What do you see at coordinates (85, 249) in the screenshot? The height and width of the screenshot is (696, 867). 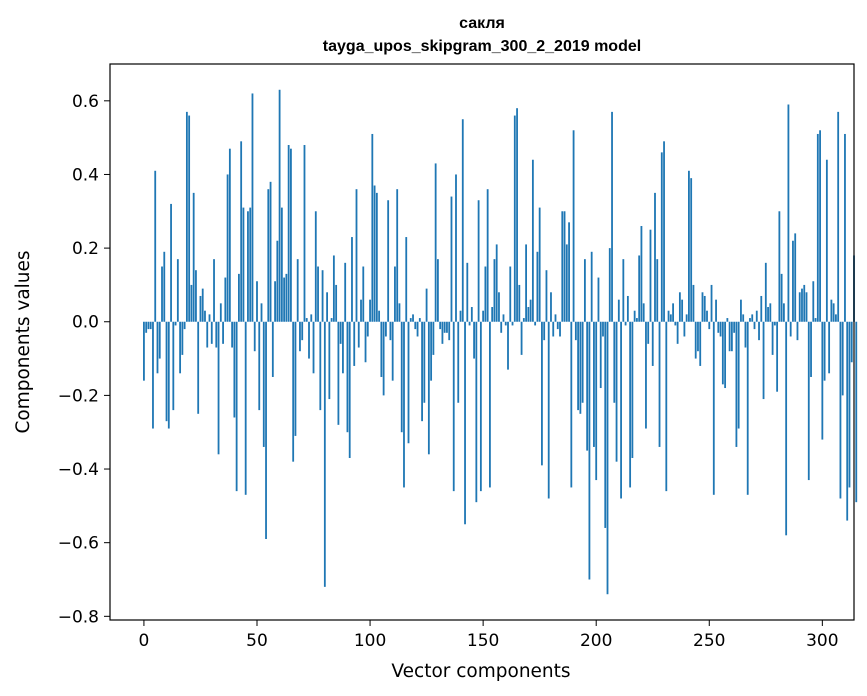 I see `y-tick-label: 0.2` at bounding box center [85, 249].